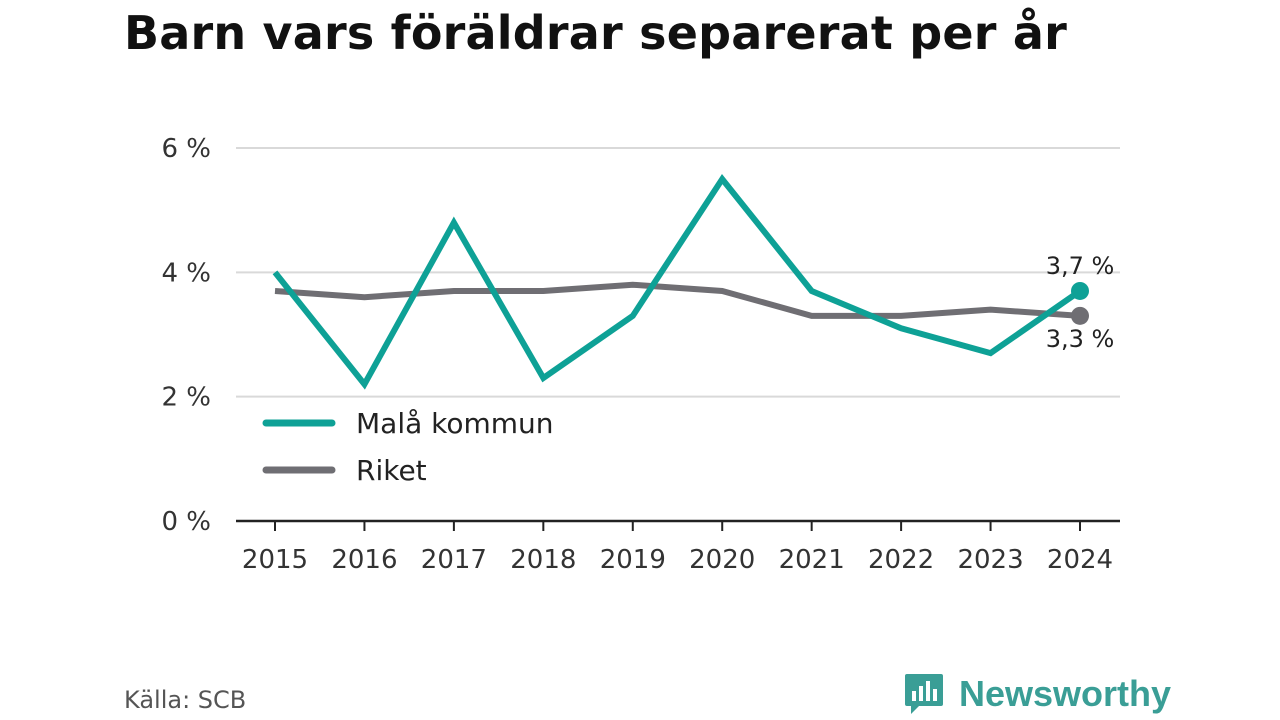 This screenshot has height=720, width=1280. I want to click on x-tick-label: 2020, so click(722, 560).